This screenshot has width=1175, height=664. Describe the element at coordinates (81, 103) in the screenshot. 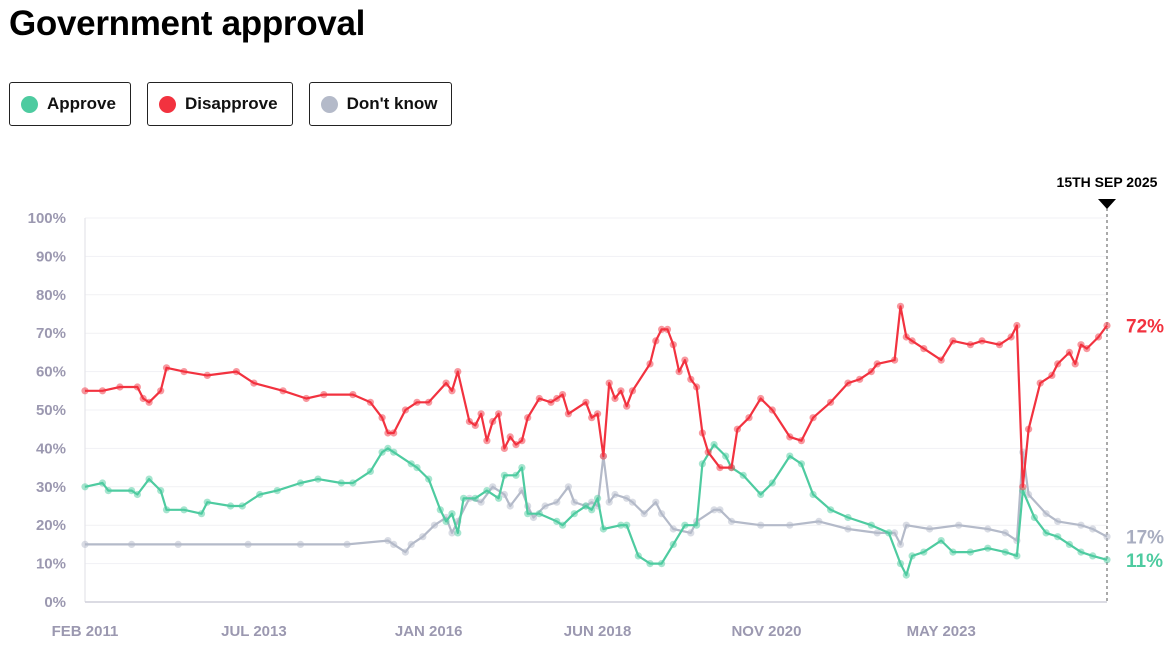

I see `legend-label: Approve` at that location.